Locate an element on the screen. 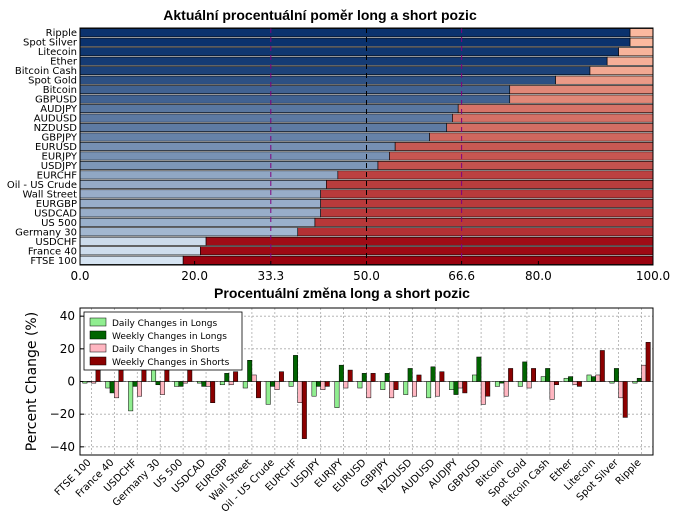 The width and height of the screenshot is (680, 515). x-tick-label: 33.3 is located at coordinates (270, 276).